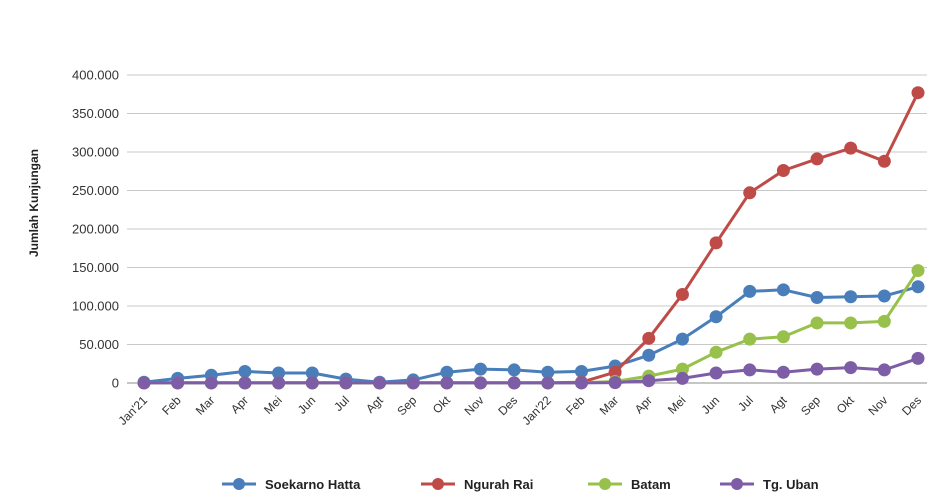 The height and width of the screenshot is (496, 944). What do you see at coordinates (99, 344) in the screenshot?
I see `y-tick-label: 50.000` at bounding box center [99, 344].